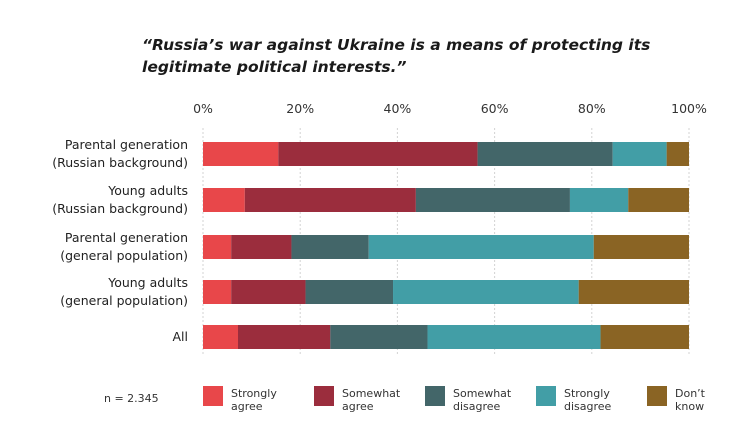 This screenshot has height=439, width=741. Describe the element at coordinates (690, 400) in the screenshot. I see `legend-label: Don’t know` at that location.